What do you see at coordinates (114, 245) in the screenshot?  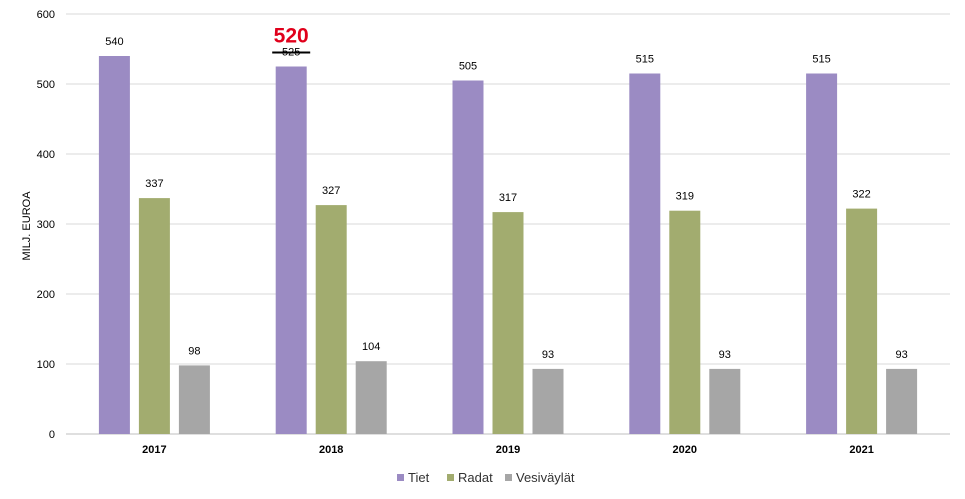 I see `bar-tiet-2017` at bounding box center [114, 245].